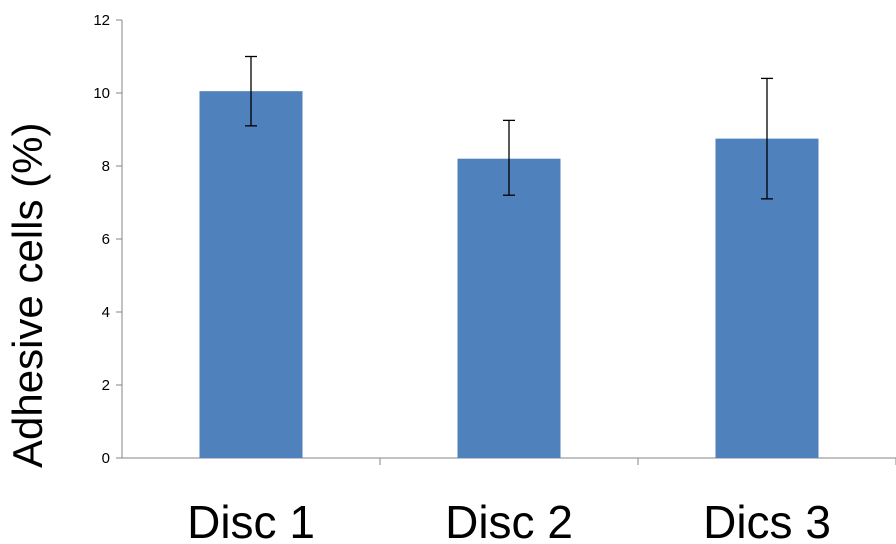 This screenshot has height=544, width=896. Describe the element at coordinates (509, 520) in the screenshot. I see `x-category-label: Disc 2` at that location.